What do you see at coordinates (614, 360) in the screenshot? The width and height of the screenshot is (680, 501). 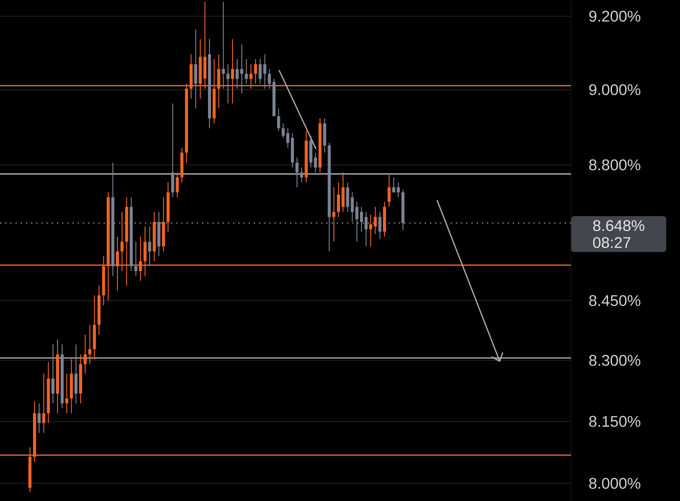 I see `y-tick-label: 8.300%` at bounding box center [614, 360].